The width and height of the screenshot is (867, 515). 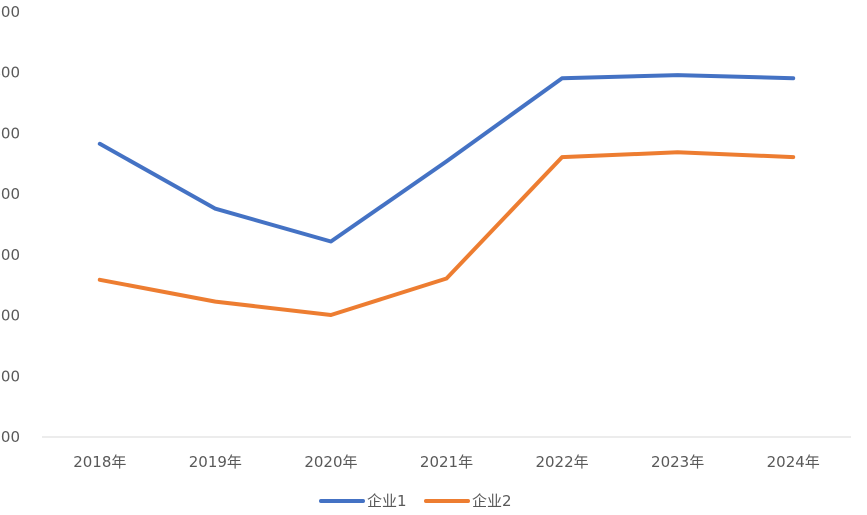 What do you see at coordinates (10, 133) in the screenshot?
I see `y-tick-label: 300` at bounding box center [10, 133].